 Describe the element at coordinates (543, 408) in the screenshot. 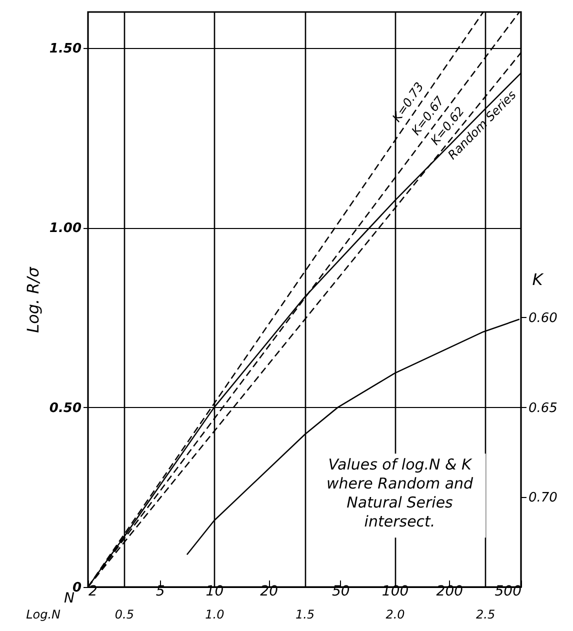

I see `y2-tick-label: 0.65` at that location.